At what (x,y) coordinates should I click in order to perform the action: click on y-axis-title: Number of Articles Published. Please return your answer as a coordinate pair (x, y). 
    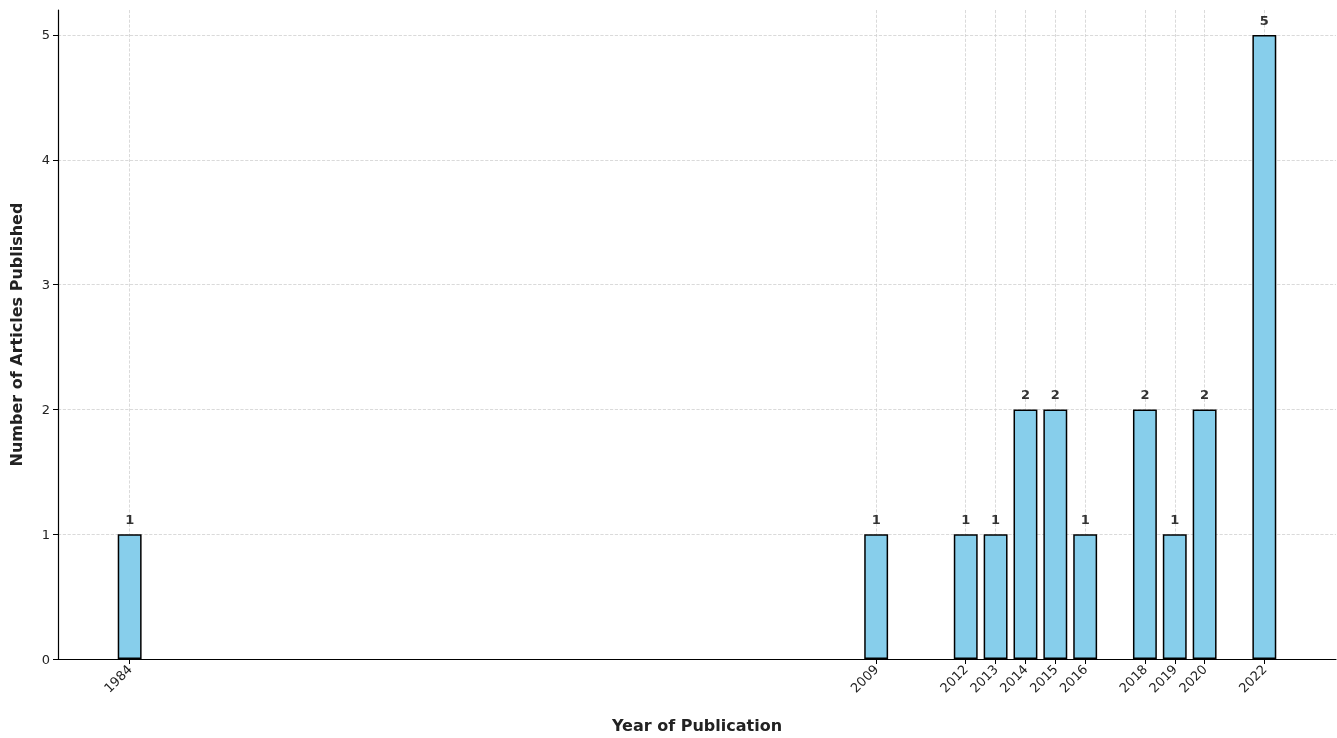
    Looking at the image, I should click on (16, 334).